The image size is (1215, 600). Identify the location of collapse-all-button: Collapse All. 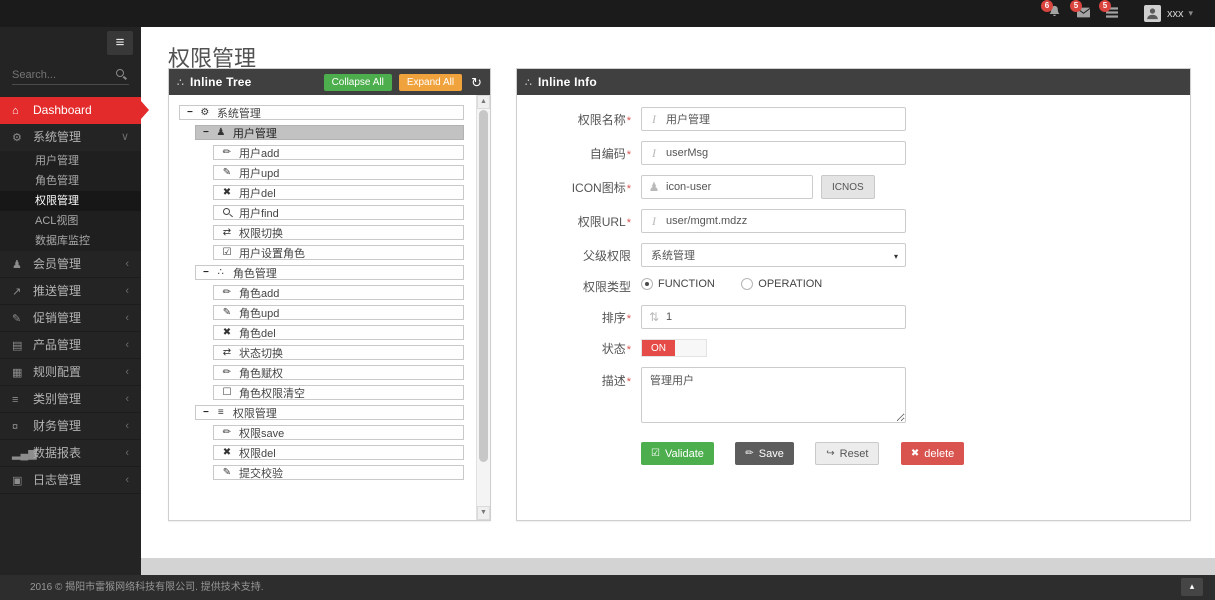
(357, 82).